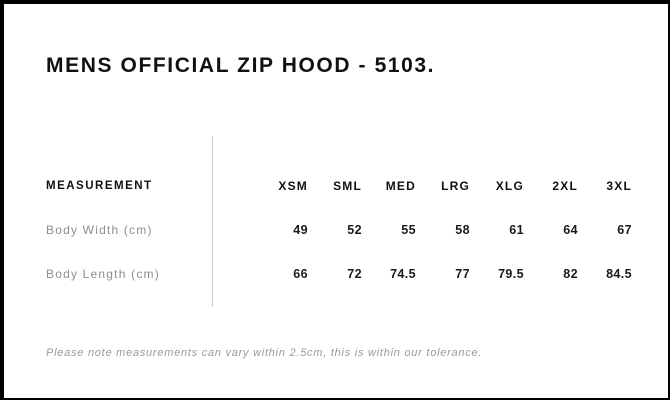  Describe the element at coordinates (511, 274) in the screenshot. I see `cell-body-length-xlg: 79.5` at that location.